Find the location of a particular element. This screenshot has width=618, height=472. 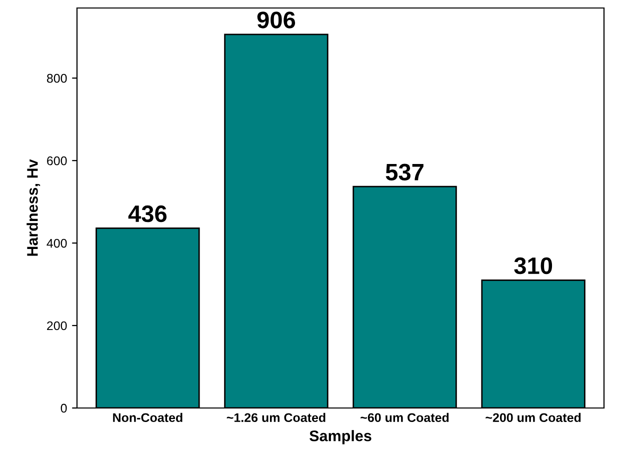

data-label: 310 is located at coordinates (533, 265).